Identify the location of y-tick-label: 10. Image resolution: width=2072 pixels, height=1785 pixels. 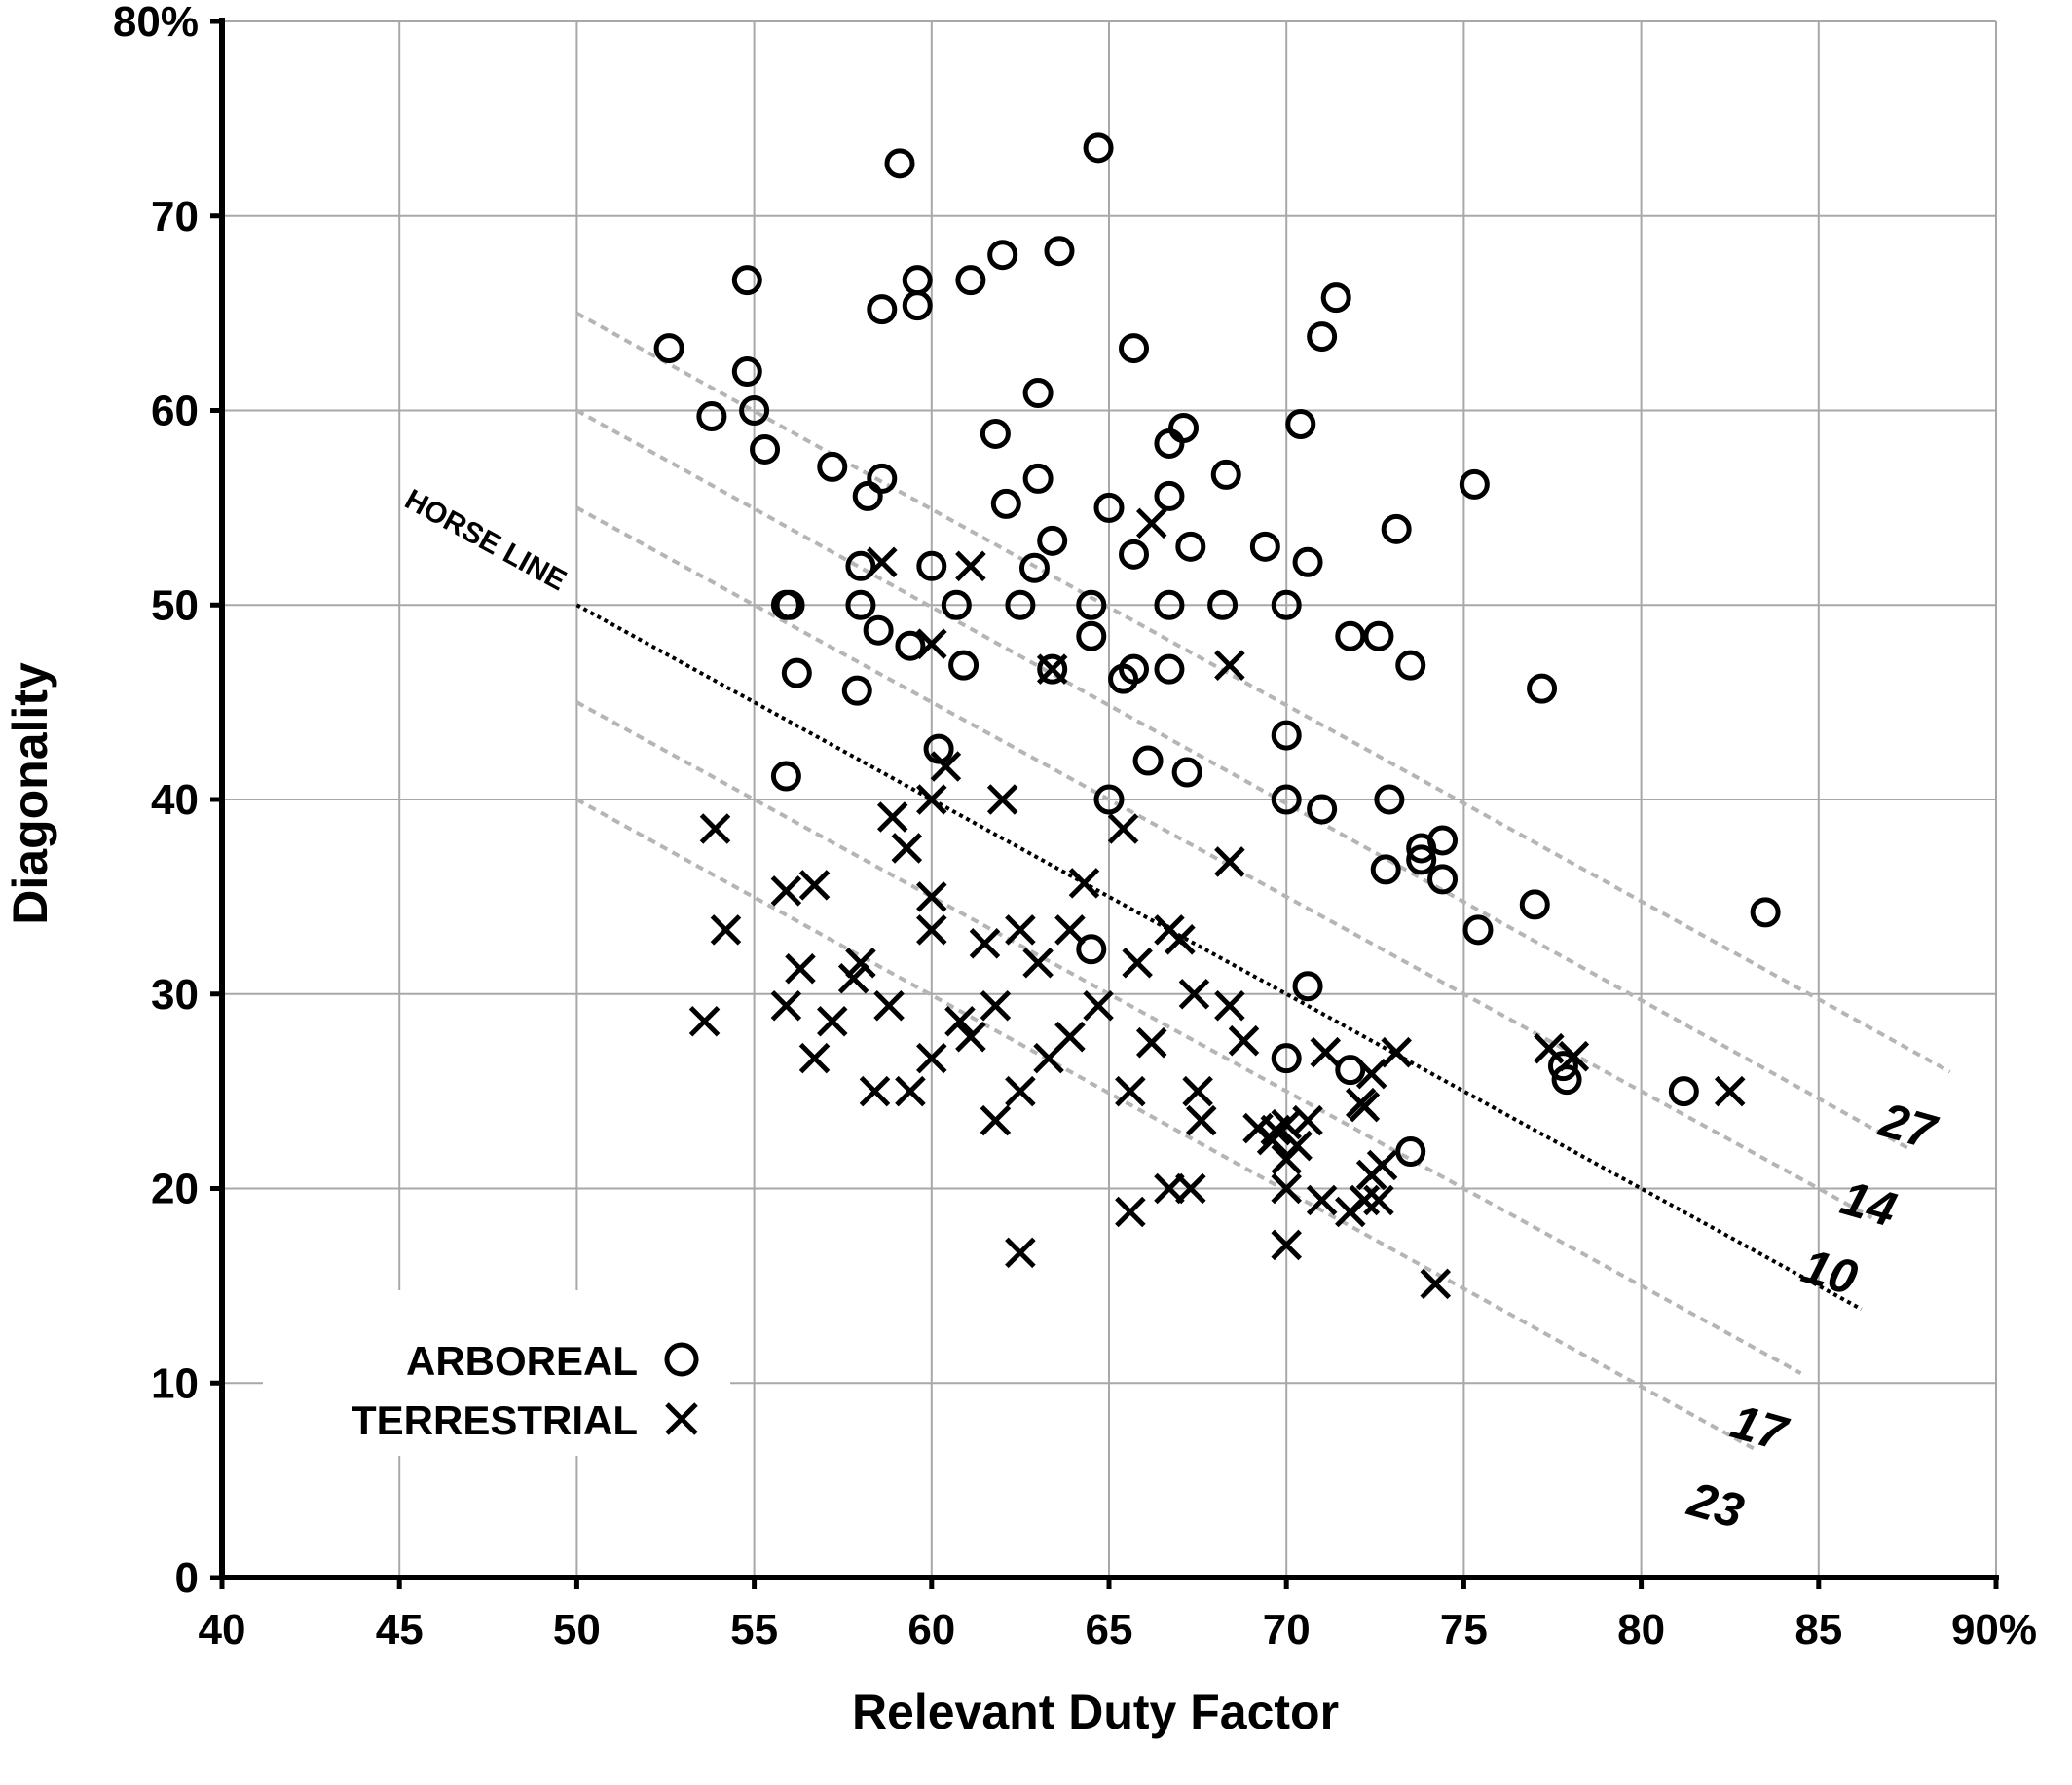
(175, 1383).